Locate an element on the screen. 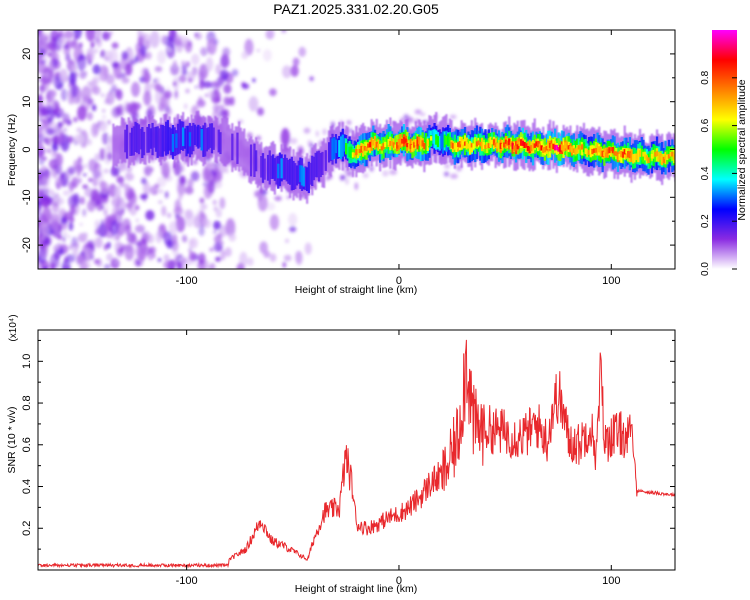 The height and width of the screenshot is (600, 750). ridge-layer is located at coordinates (513, 150).